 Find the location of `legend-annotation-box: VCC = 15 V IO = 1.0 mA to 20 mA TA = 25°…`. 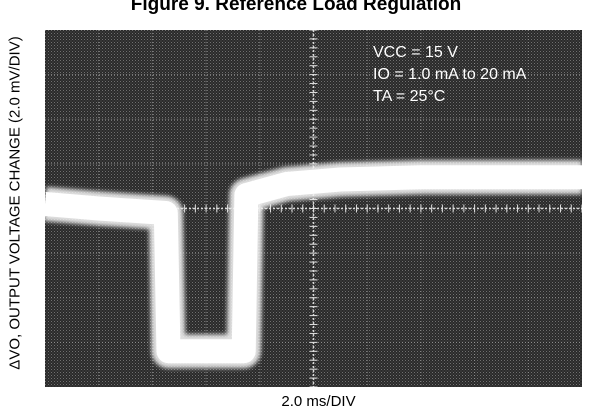

legend-annotation-box: VCC = 15 V IO = 1.0 mA to 20 mA TA = 25°… is located at coordinates (475, 75).